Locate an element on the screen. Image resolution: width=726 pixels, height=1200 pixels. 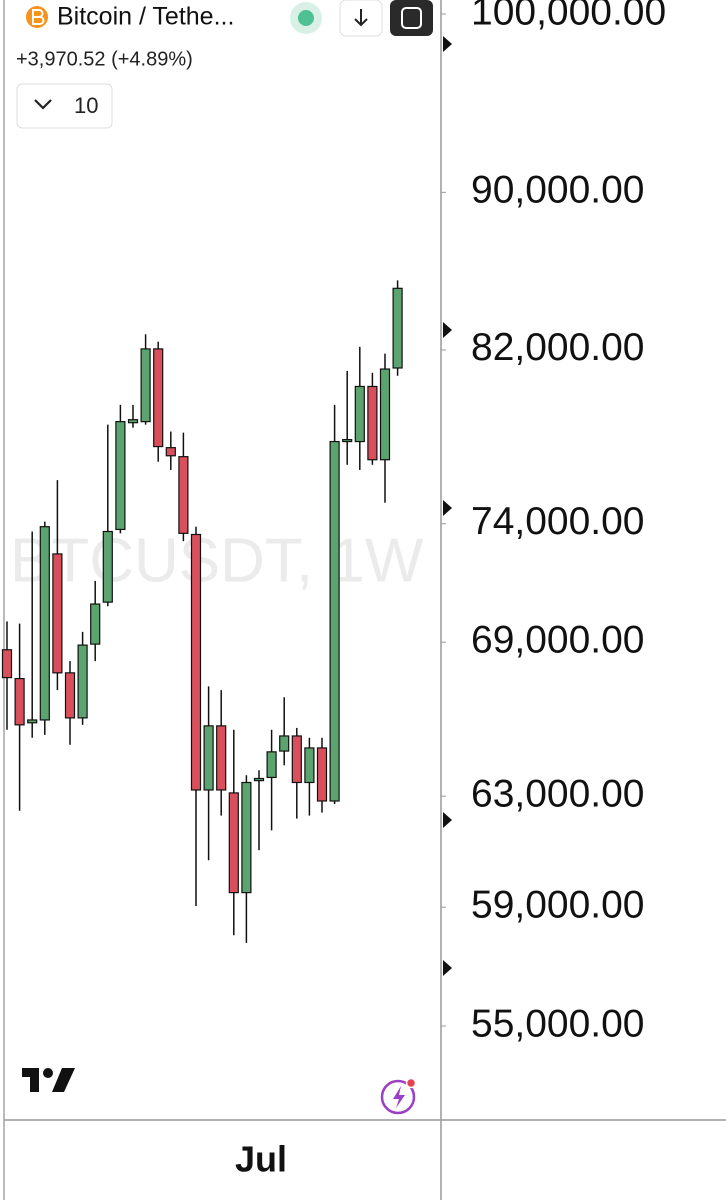
y-tick-label: 90,000.00 is located at coordinates (558, 190).